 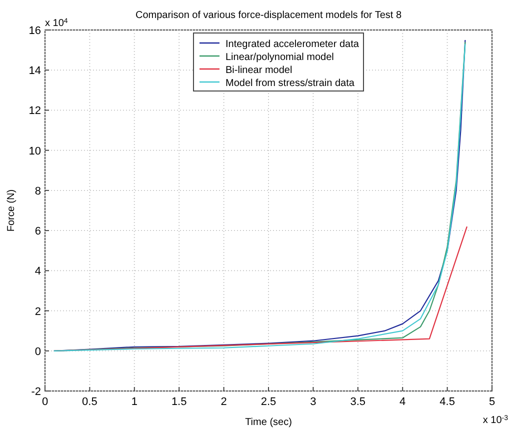 What do you see at coordinates (34, 111) in the screenshot?
I see `y-tick-label: 12` at bounding box center [34, 111].